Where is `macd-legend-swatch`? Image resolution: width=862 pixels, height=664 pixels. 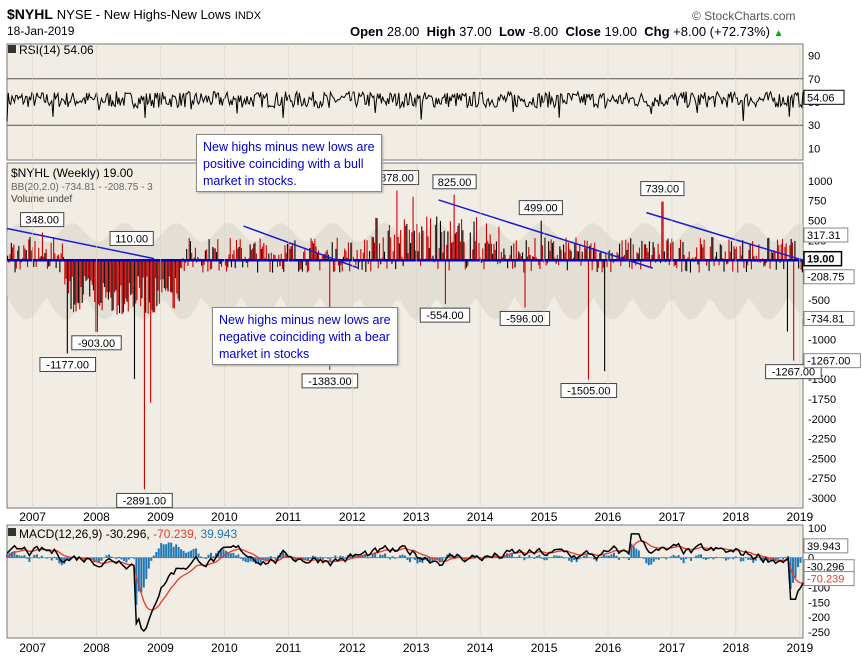 macd-legend-swatch is located at coordinates (12, 532).